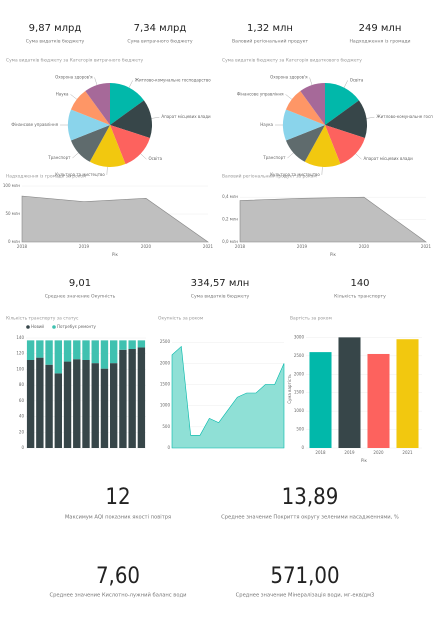 This screenshot has width=433, height=631. I want to click on y-tick-label: 120, so click(20, 353).